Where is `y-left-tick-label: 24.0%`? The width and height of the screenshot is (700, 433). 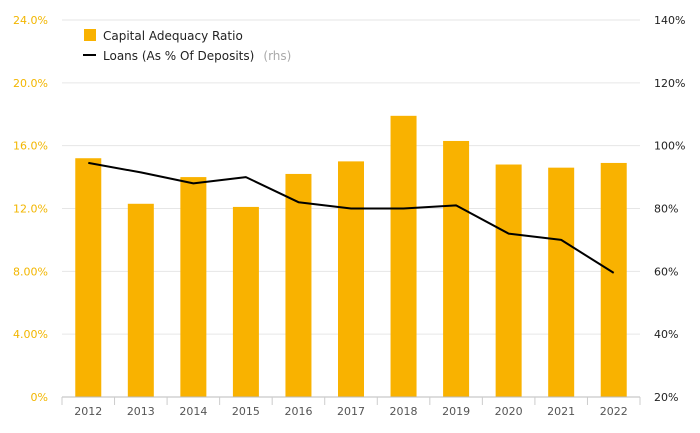
y-left-tick-label: 24.0% is located at coordinates (30, 20).